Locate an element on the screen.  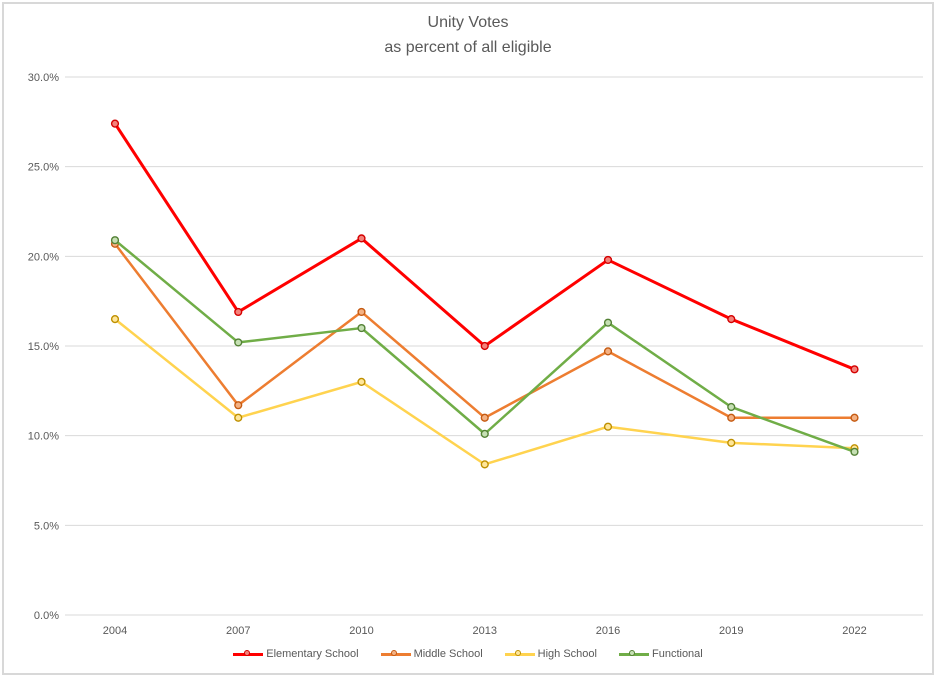
y-tick-label: 0.0% is located at coordinates (46, 616).